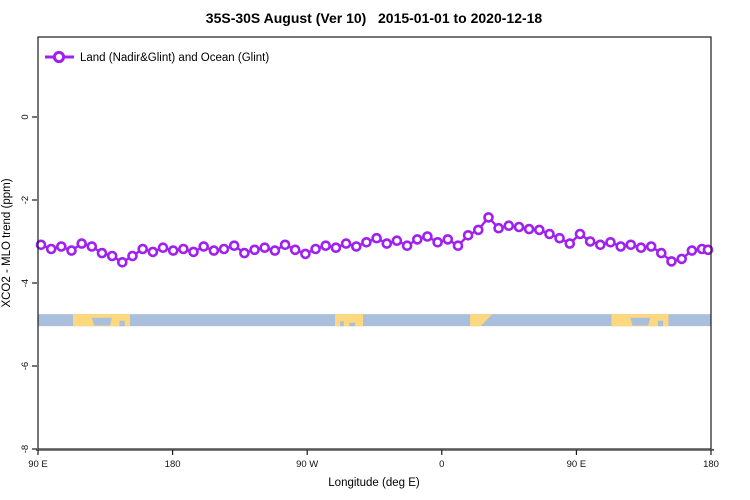  Describe the element at coordinates (174, 58) in the screenshot. I see `legend-label: Land (Nadir&Glint) and Ocean (Glint)` at that location.